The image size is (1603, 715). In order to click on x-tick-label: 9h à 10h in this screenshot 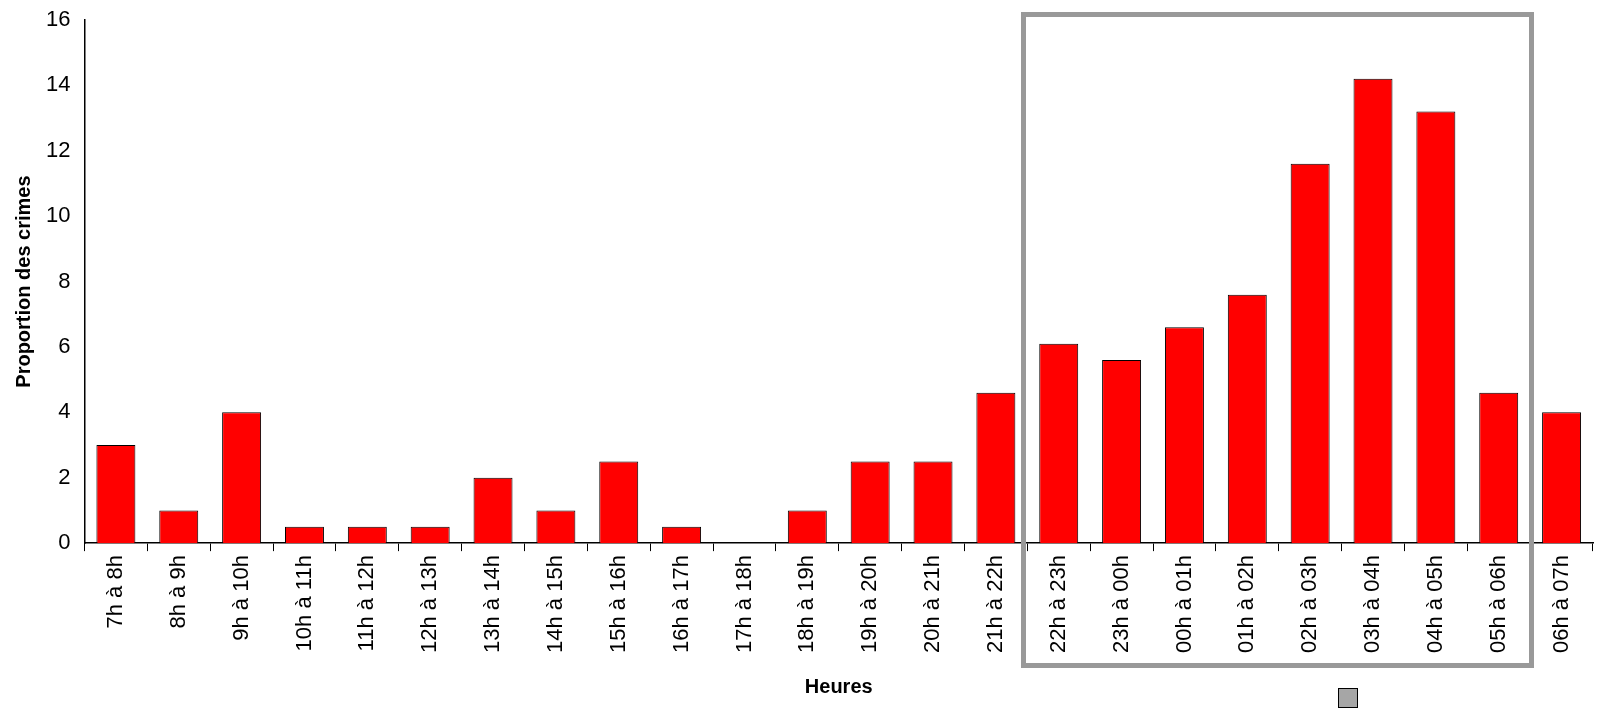, I will do `click(240, 598)`.